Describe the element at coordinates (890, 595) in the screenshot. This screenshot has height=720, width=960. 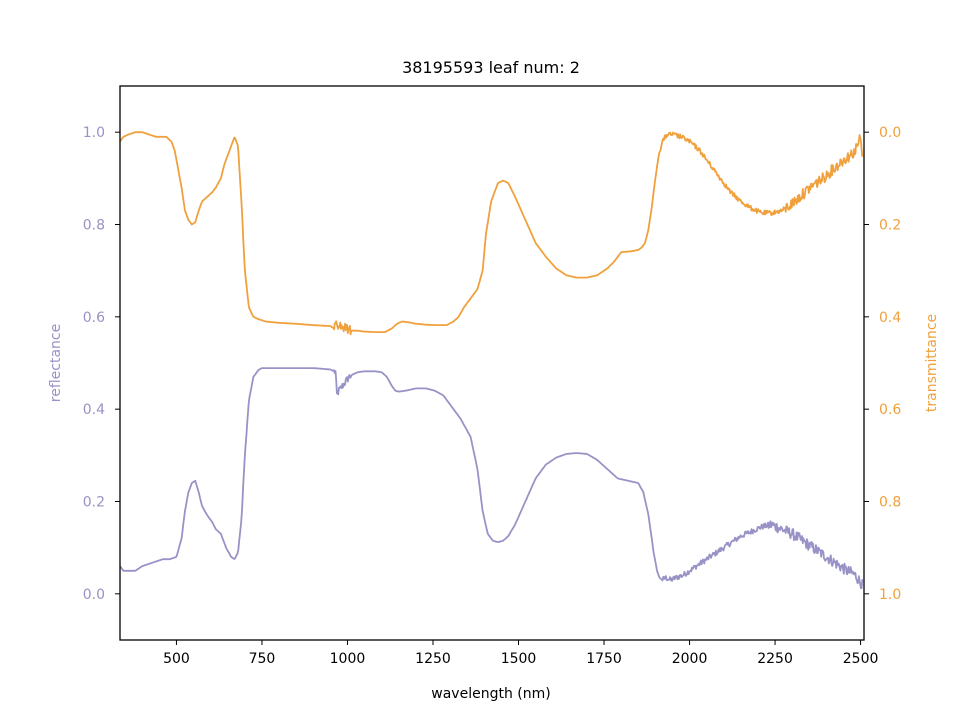
I see `y-right-tick-label: 1.0` at that location.